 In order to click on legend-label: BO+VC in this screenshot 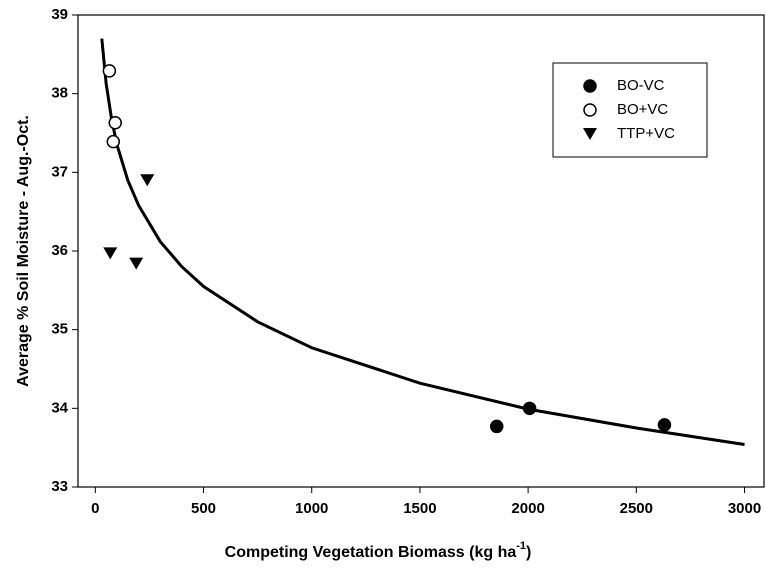, I will do `click(642, 109)`.